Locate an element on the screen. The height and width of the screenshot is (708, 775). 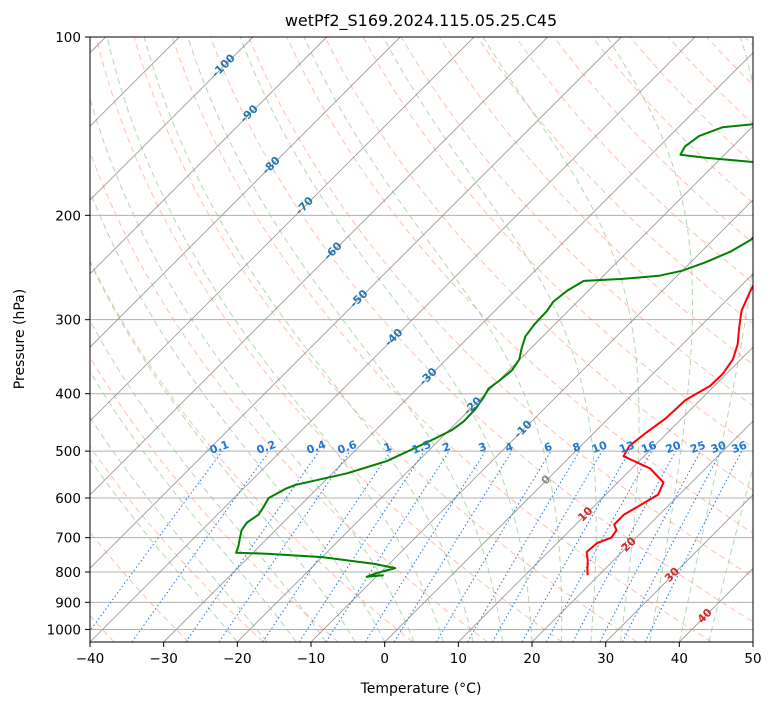
x-tick-label: −40 is located at coordinates (90, 659).